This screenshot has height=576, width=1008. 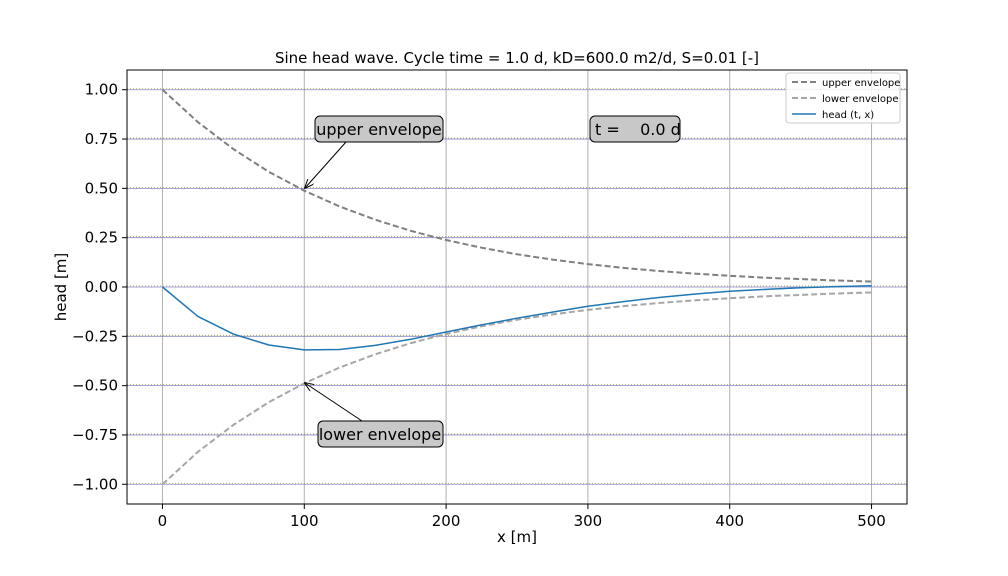 I want to click on x-axis-label: x [m], so click(x=517, y=537).